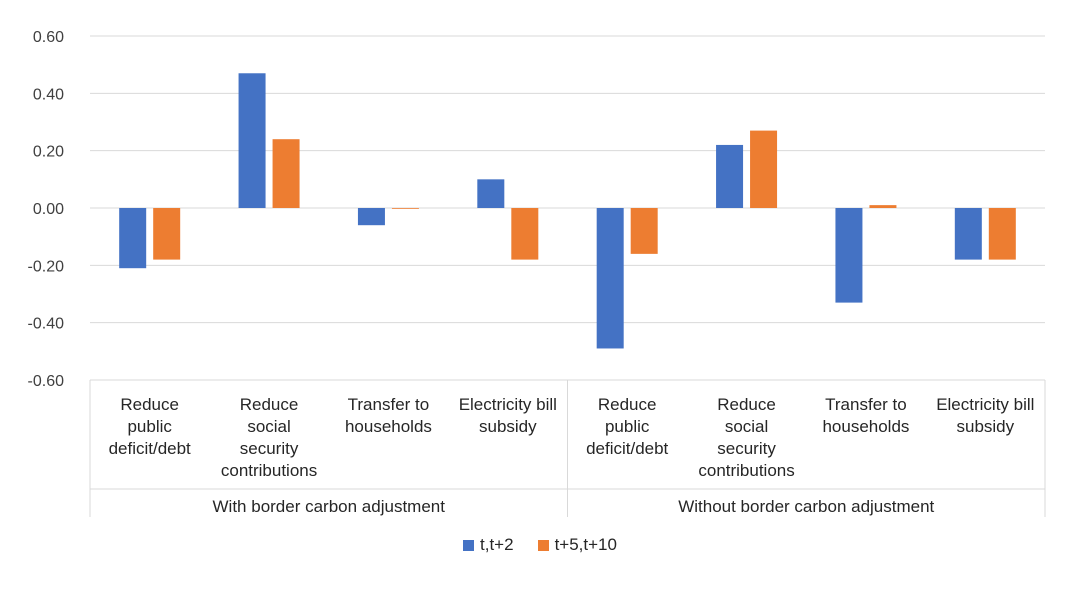 Image resolution: width=1080 pixels, height=600 pixels. I want to click on y-tick-label: -0.60, so click(46, 381).